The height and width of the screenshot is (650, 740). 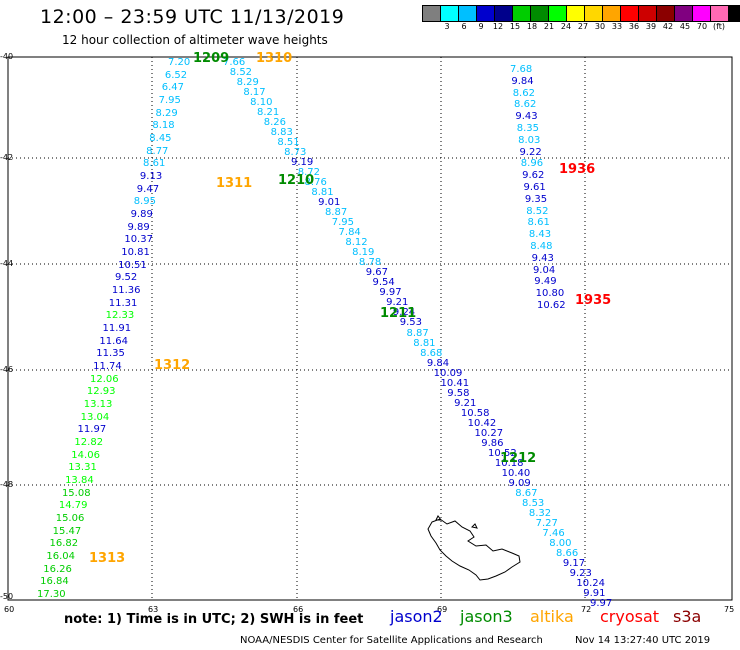 What do you see at coordinates (550, 294) in the screenshot?
I see `wave-height-value: 10.80` at bounding box center [550, 294].